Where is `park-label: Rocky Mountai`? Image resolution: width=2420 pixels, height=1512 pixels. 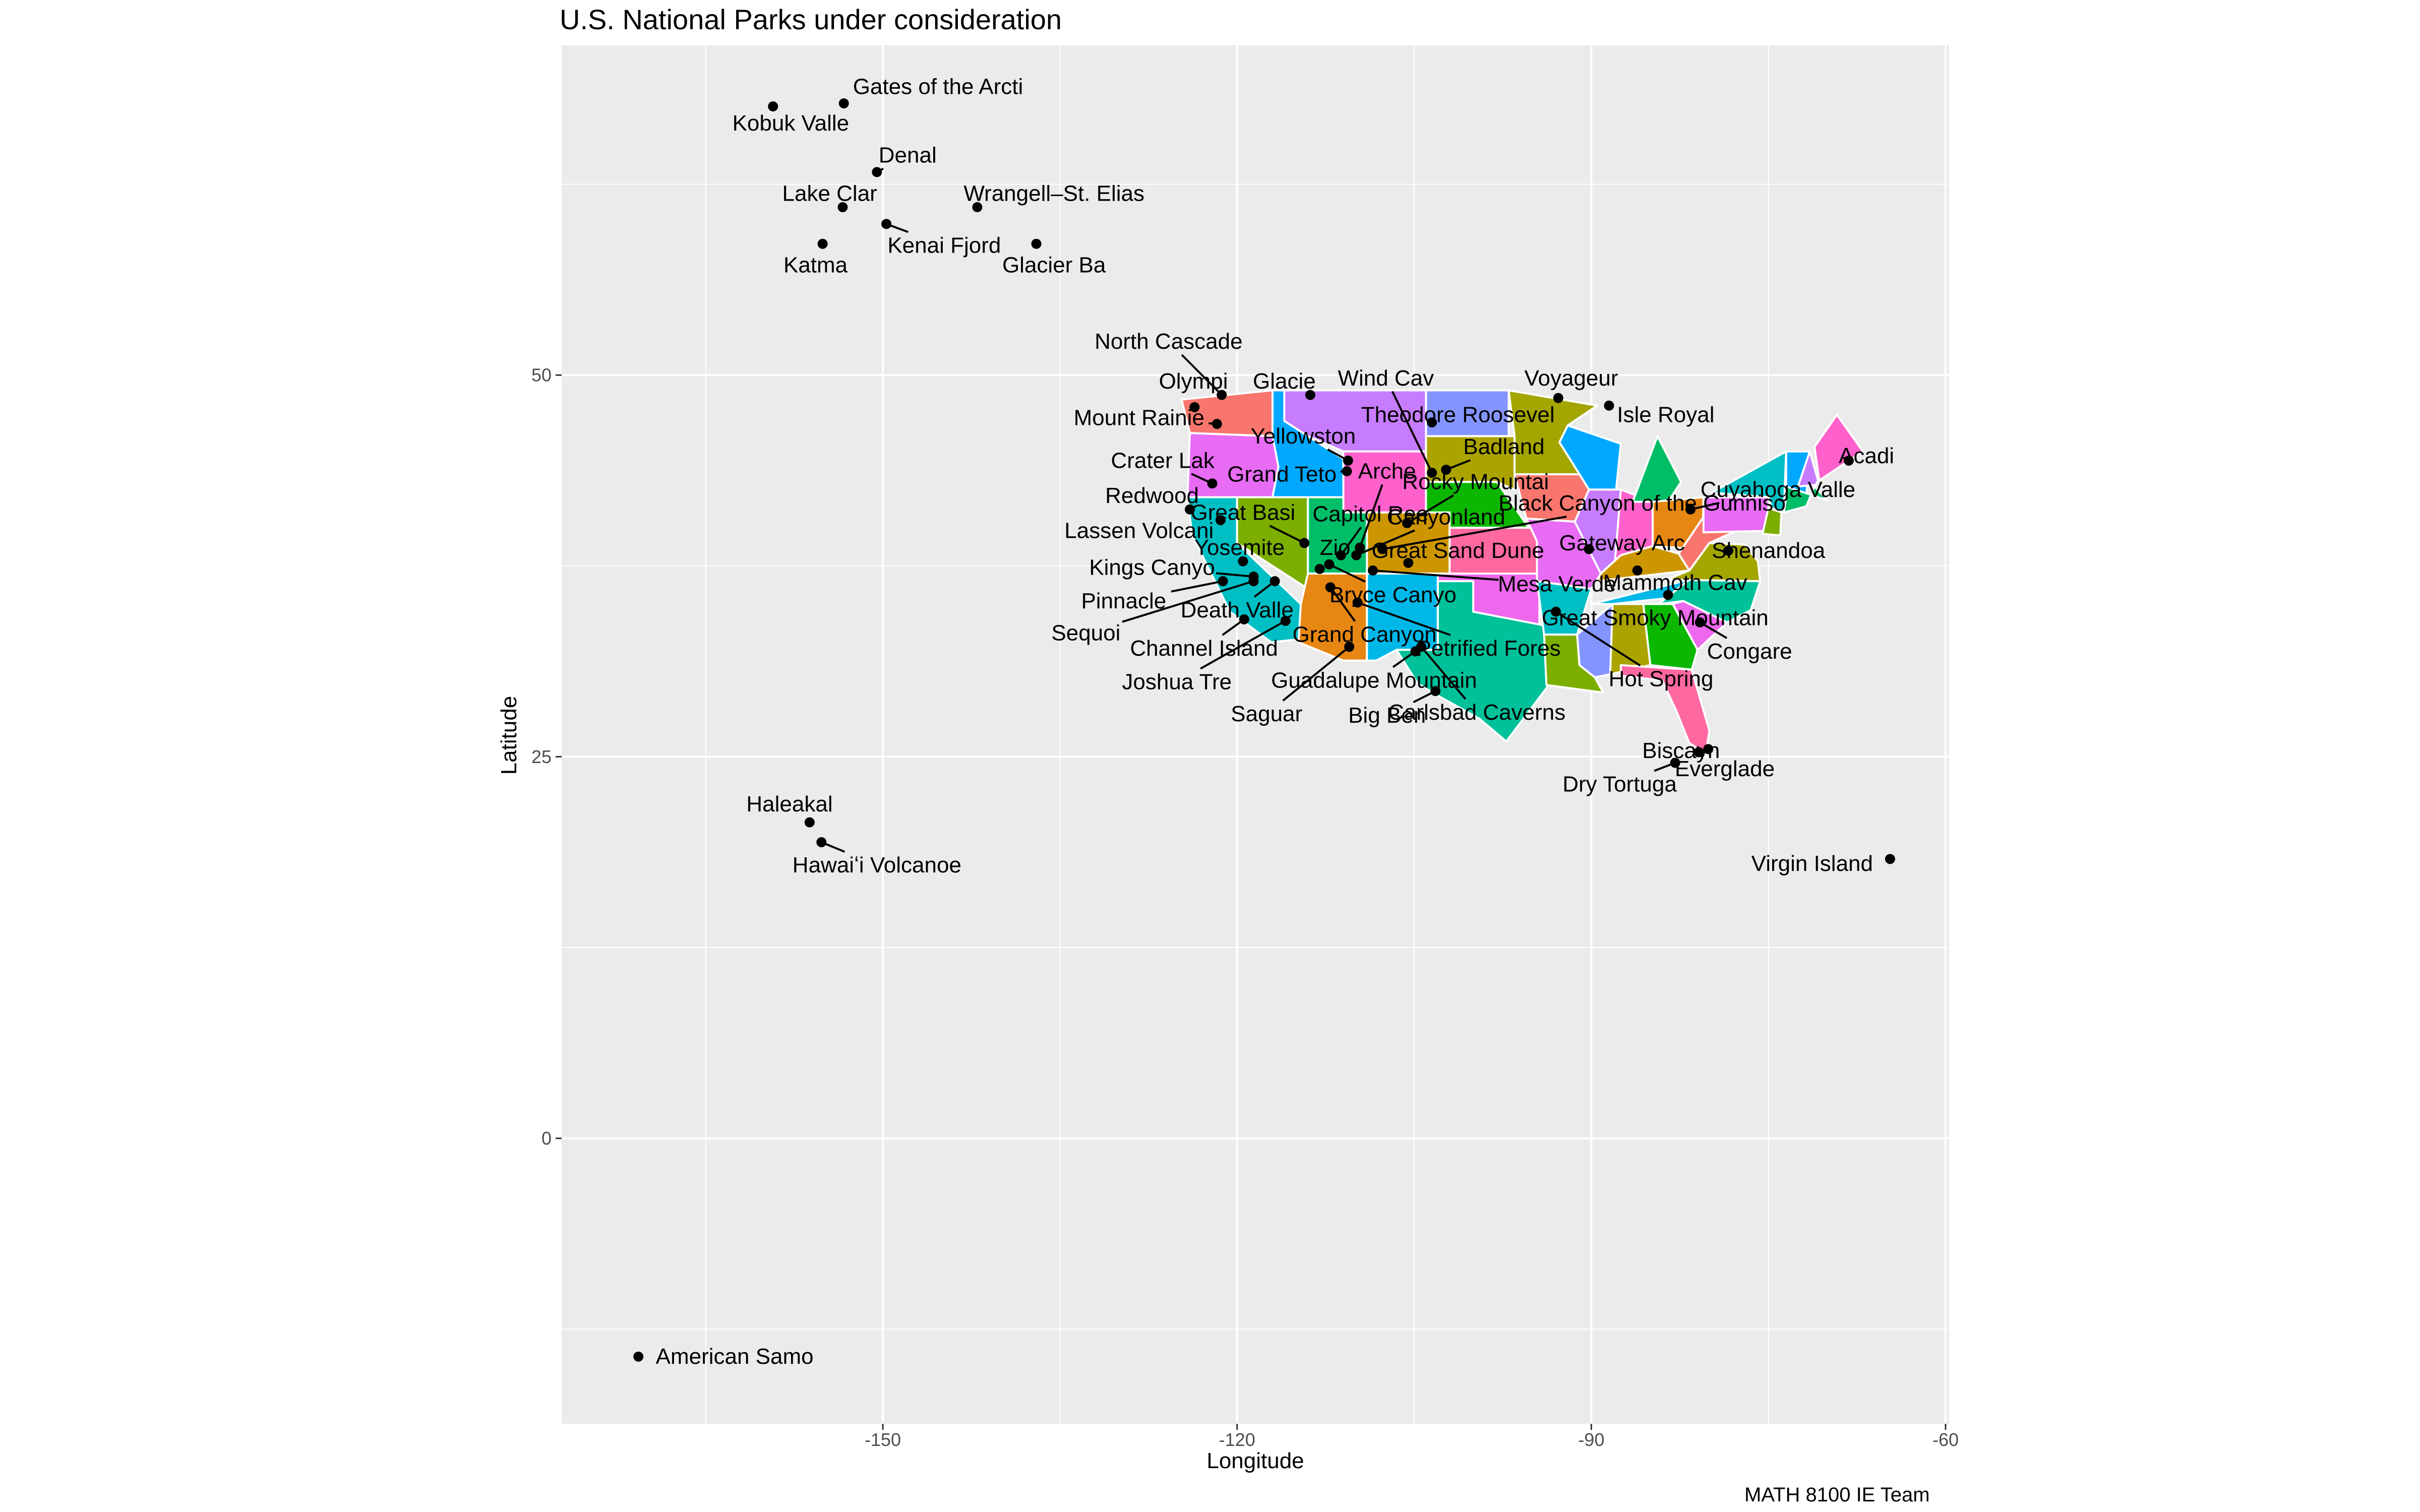 park-label: Rocky Mountai is located at coordinates (1475, 482).